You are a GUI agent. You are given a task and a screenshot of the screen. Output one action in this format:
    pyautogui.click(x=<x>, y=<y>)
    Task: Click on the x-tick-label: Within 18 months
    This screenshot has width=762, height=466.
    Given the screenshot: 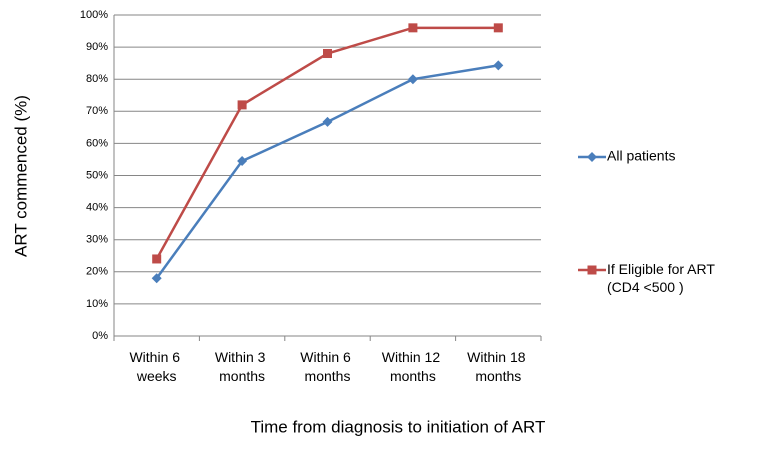 What is the action you would take?
    pyautogui.click(x=498, y=366)
    